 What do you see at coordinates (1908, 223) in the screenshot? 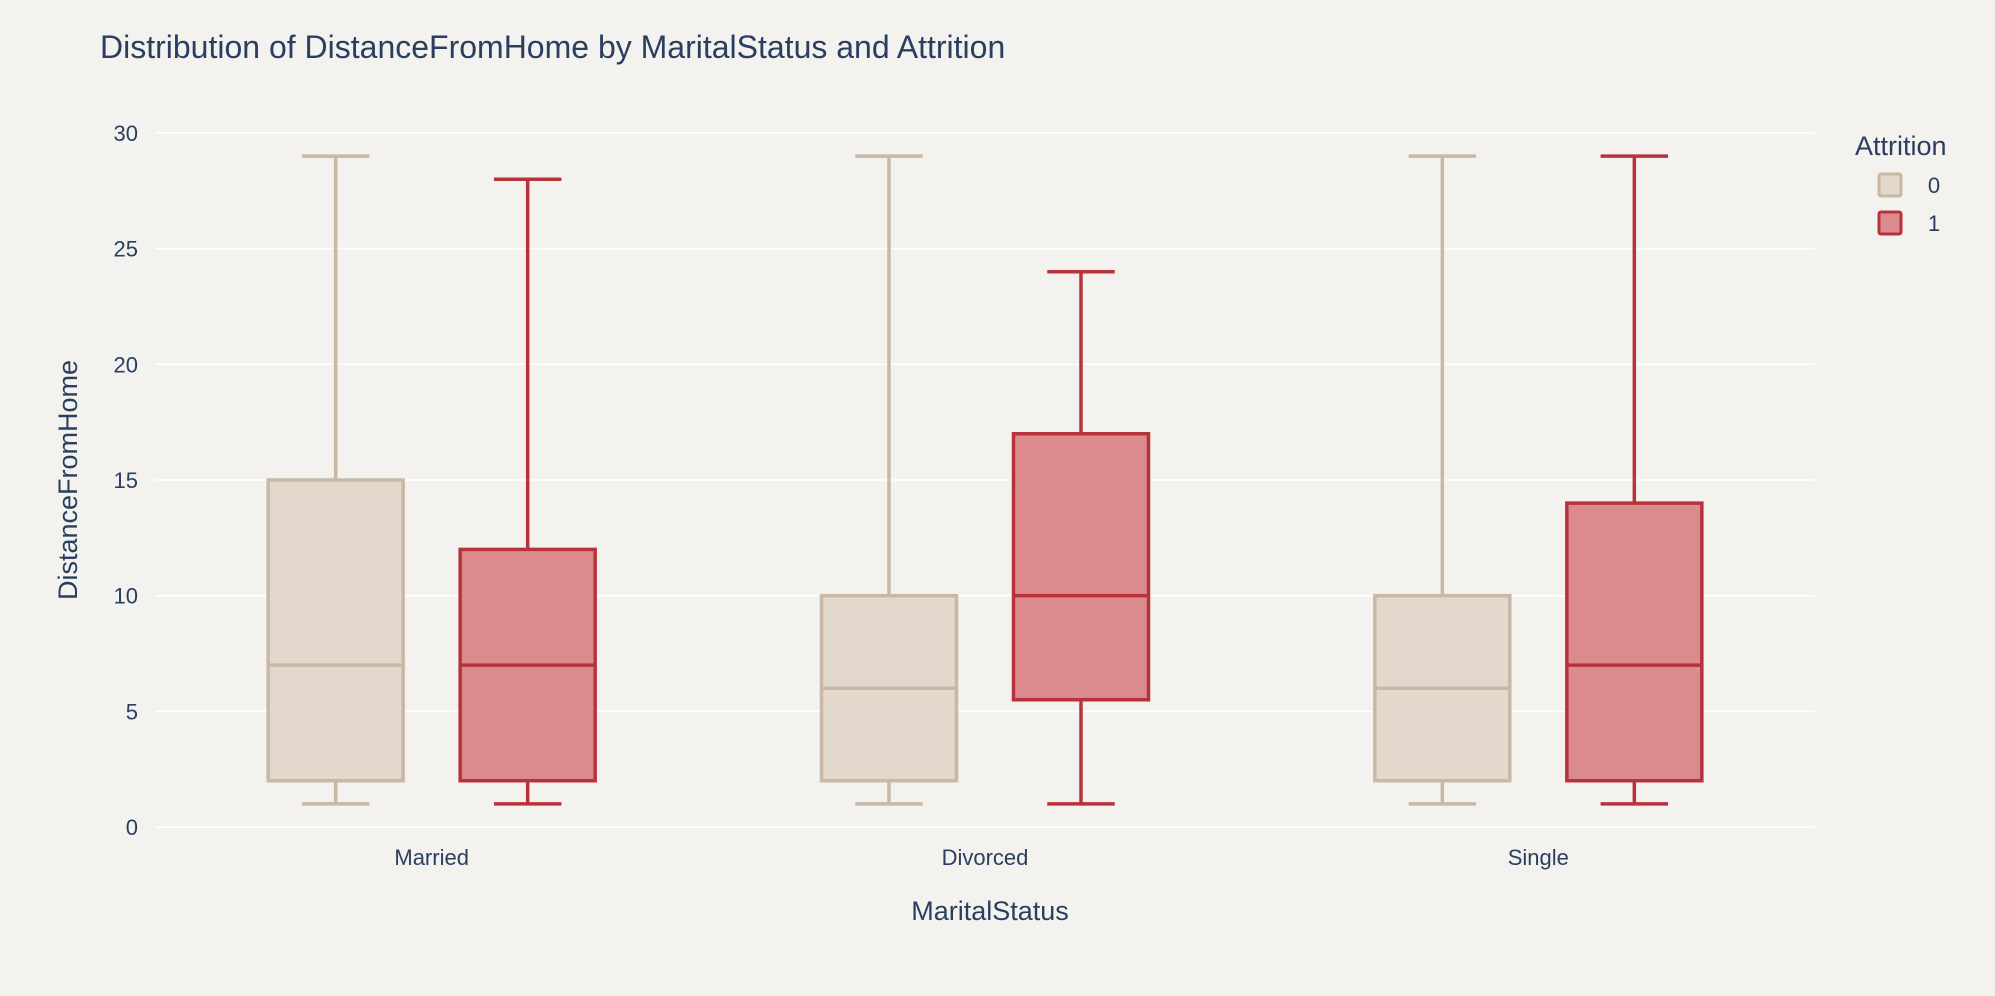
I see `legend-item-1: 1` at bounding box center [1908, 223].